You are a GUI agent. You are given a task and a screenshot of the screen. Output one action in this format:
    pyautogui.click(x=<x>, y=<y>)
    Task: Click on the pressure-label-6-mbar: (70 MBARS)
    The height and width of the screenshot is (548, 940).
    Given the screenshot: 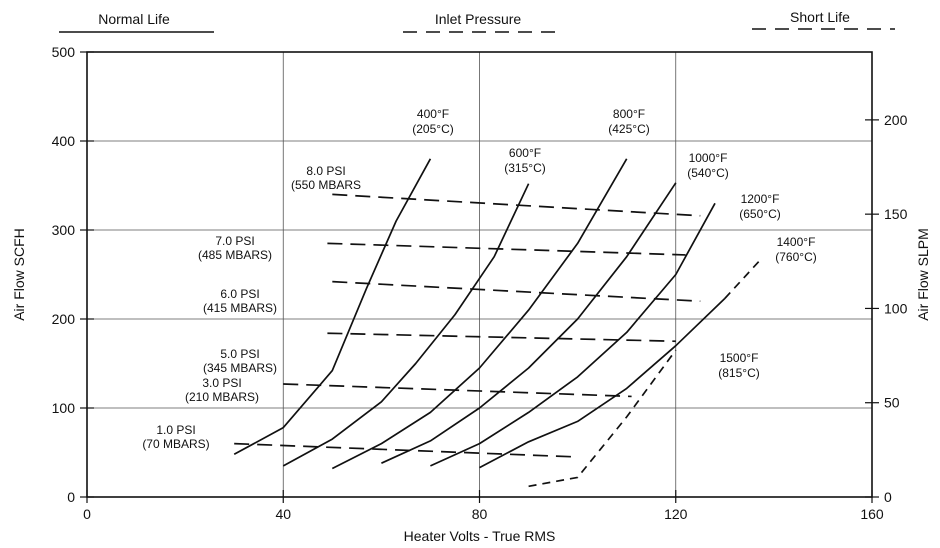 What is the action you would take?
    pyautogui.click(x=175, y=444)
    